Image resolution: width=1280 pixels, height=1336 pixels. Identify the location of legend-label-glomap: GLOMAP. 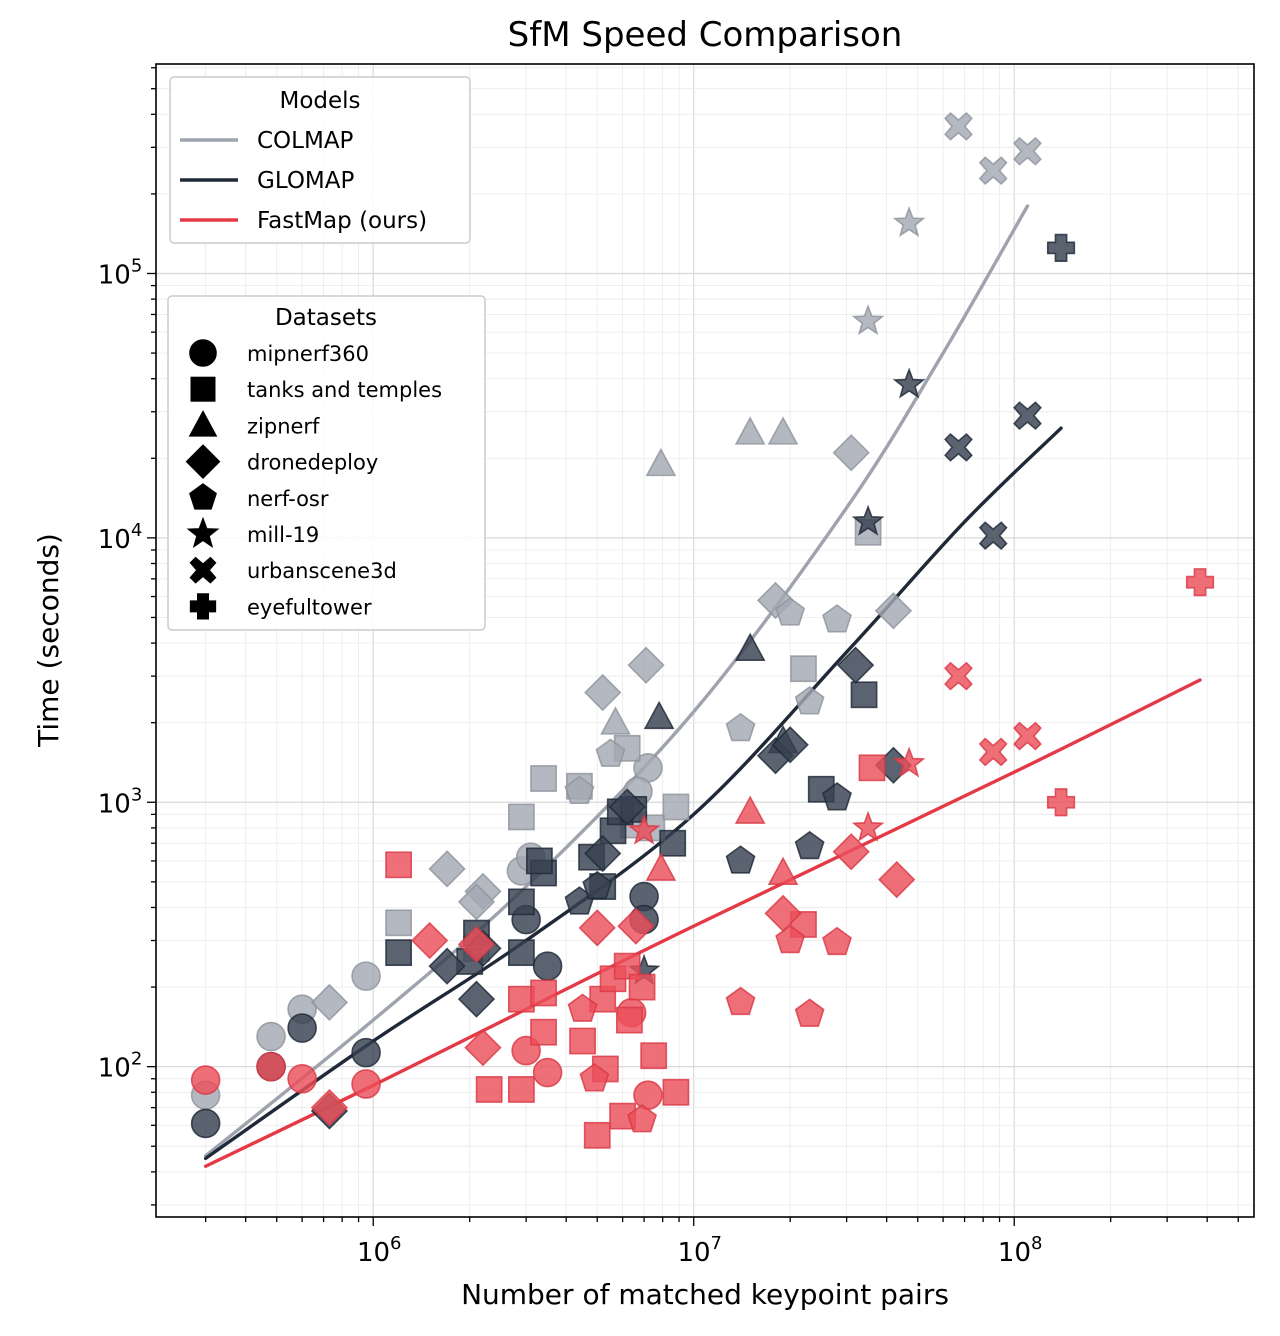
(305, 181).